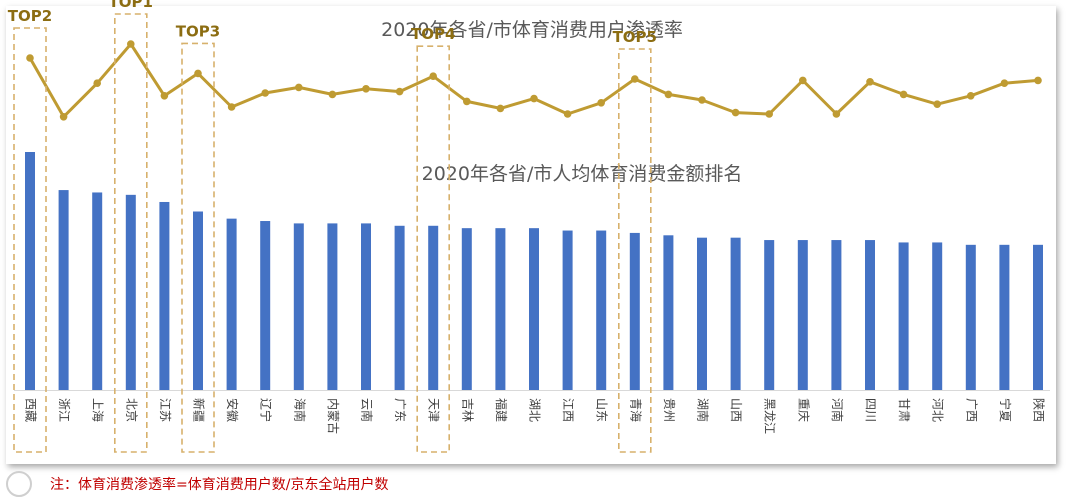 This screenshot has width=1080, height=502. Describe the element at coordinates (837, 410) in the screenshot. I see `x-tick-label: 河南` at that location.